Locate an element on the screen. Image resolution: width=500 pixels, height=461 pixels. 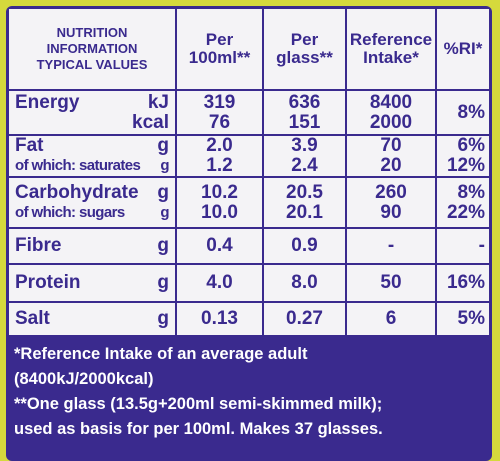
column-heading: glass** is located at coordinates (304, 57).